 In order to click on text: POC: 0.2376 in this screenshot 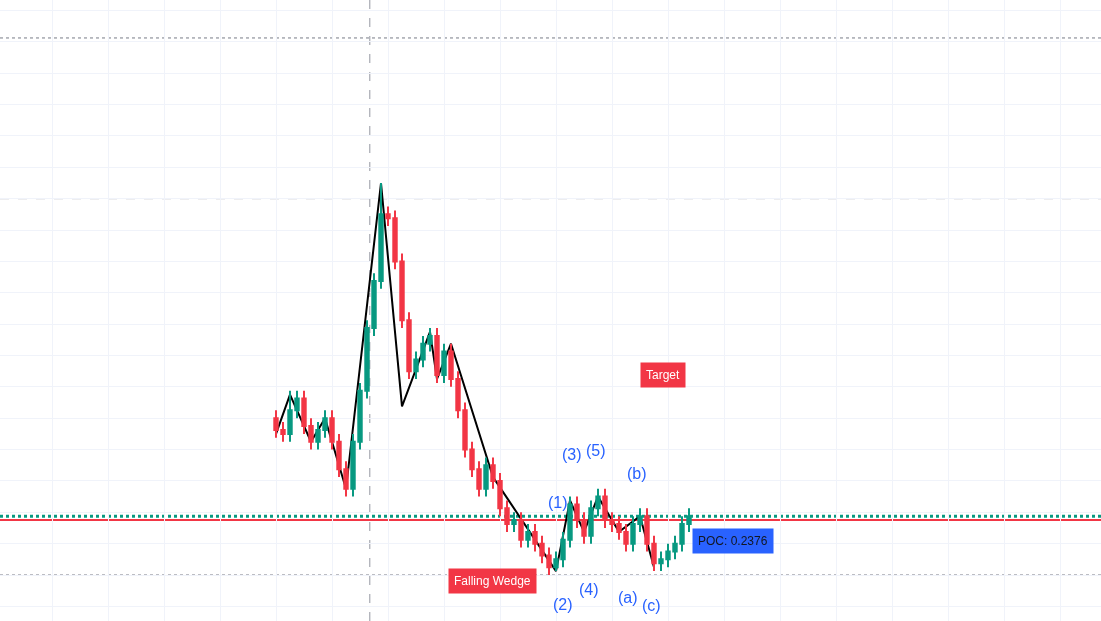, I will do `click(733, 541)`.